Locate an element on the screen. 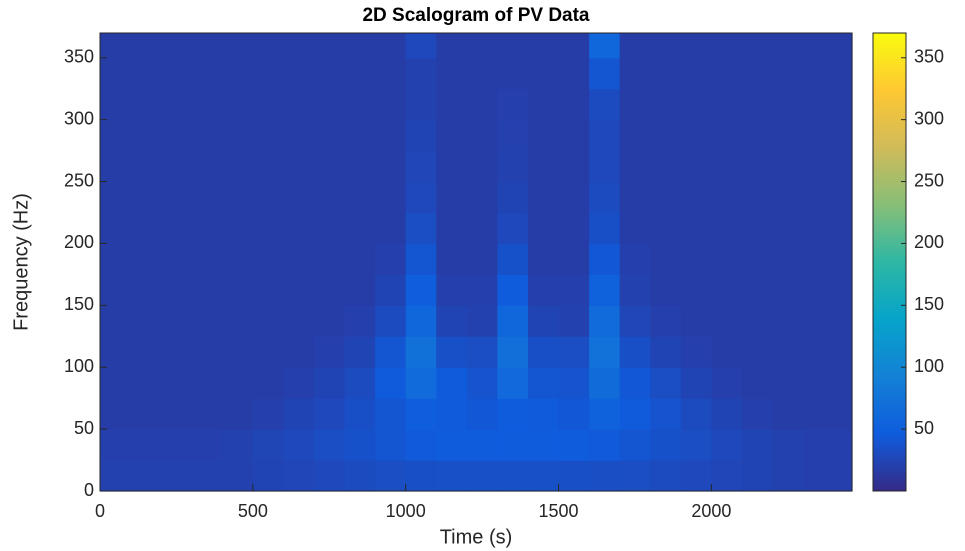  x-tick-label: 1000 is located at coordinates (406, 511).